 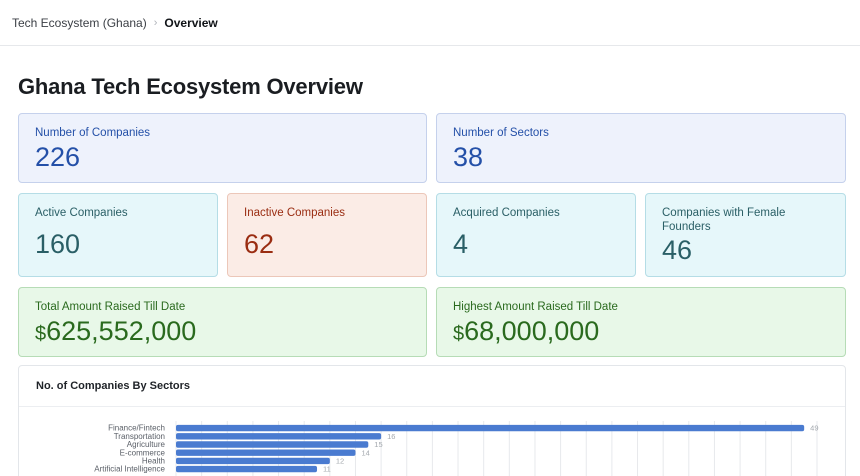 What do you see at coordinates (536, 235) in the screenshot?
I see `stat-card-acquired: Acquired Companies 4` at bounding box center [536, 235].